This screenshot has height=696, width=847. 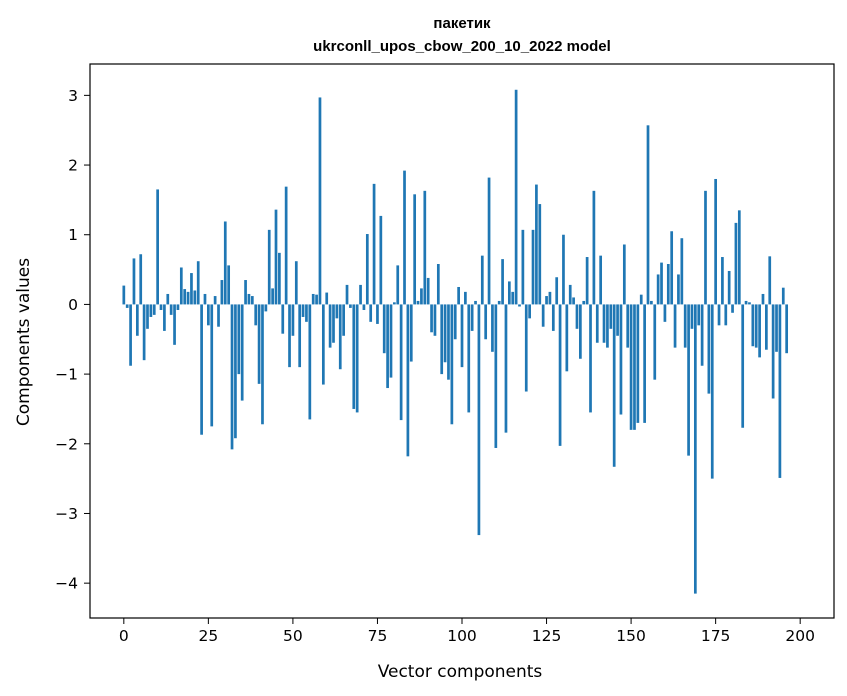 I want to click on x-tick-label: 175, so click(x=716, y=636).